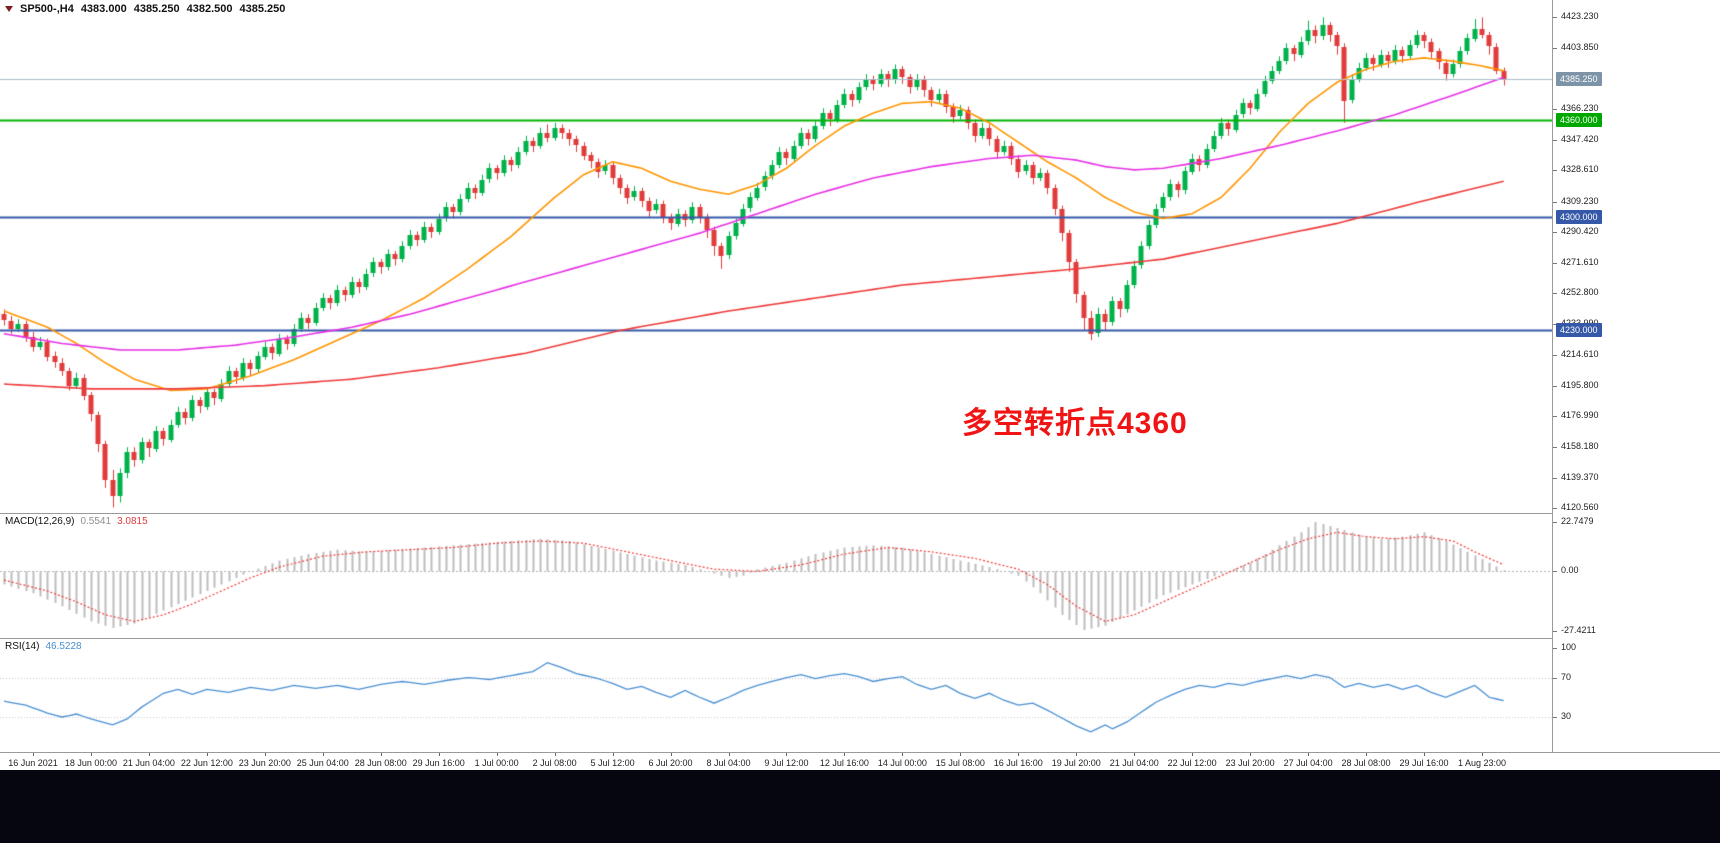  Describe the element at coordinates (1580, 231) in the screenshot. I see `price-axis-label: 4290.420` at that location.